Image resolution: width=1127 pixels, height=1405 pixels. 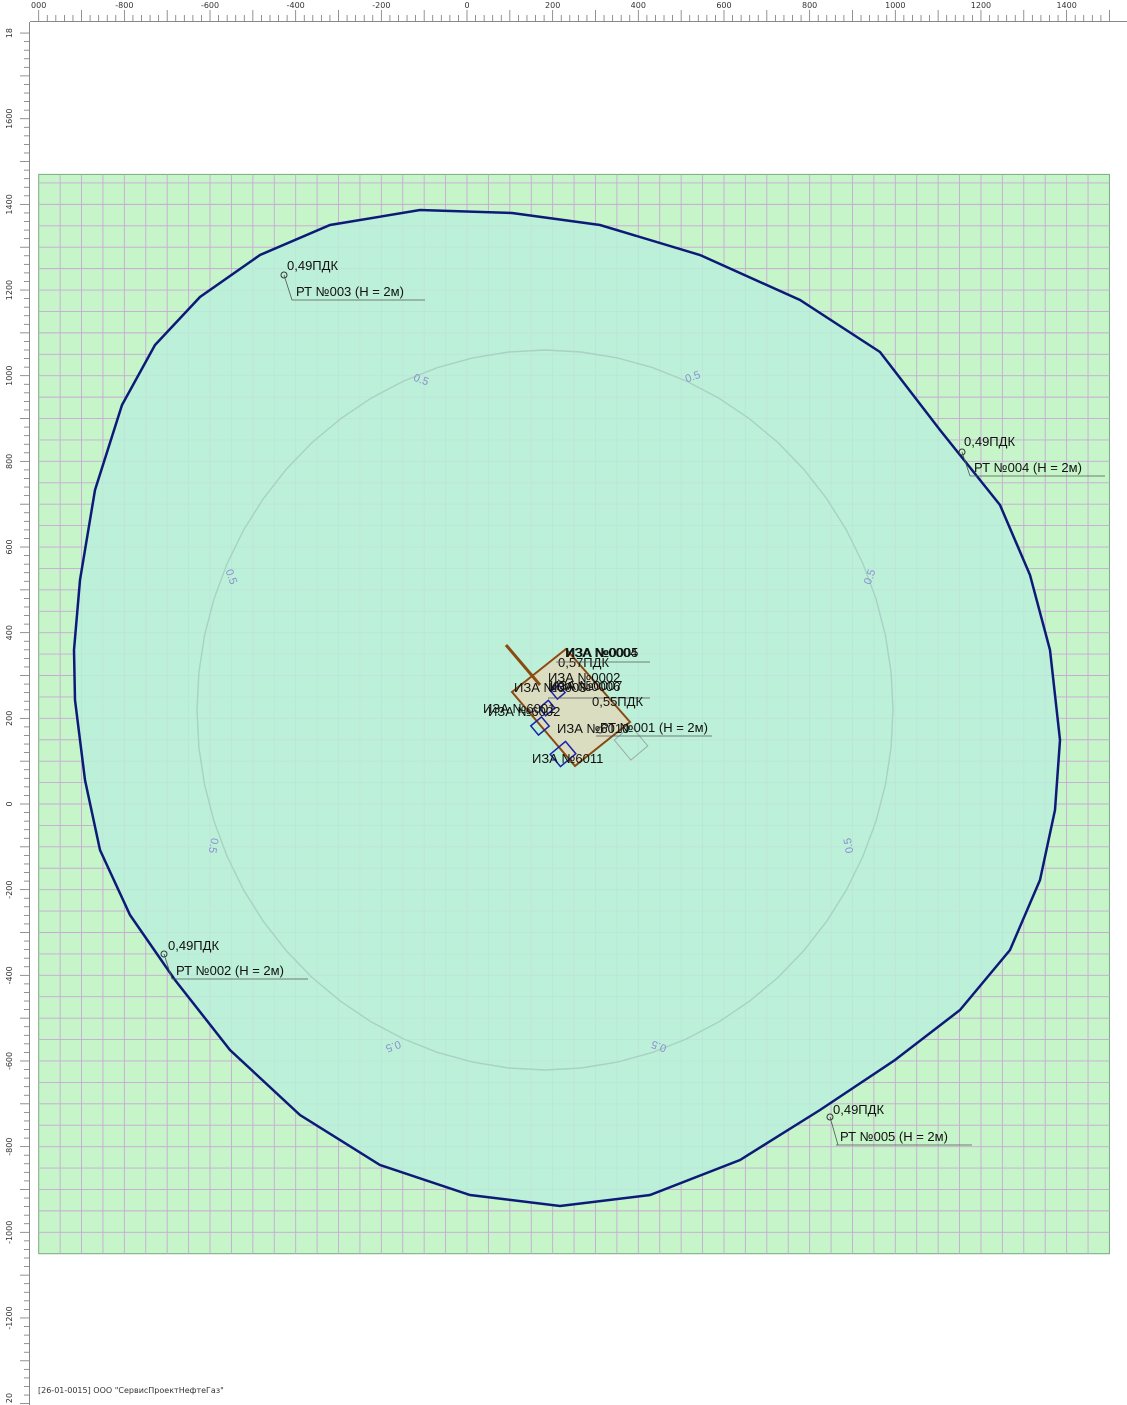 What do you see at coordinates (381, 5) in the screenshot?
I see `top-tick-label: -200` at bounding box center [381, 5].